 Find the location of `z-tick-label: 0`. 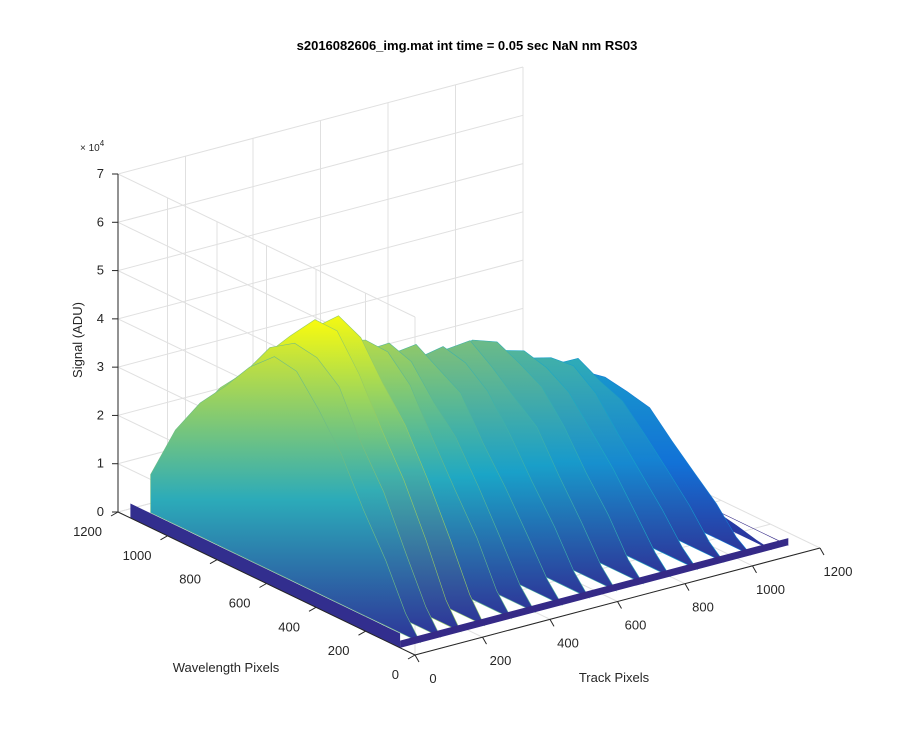

z-tick-label: 0 is located at coordinates (100, 511).